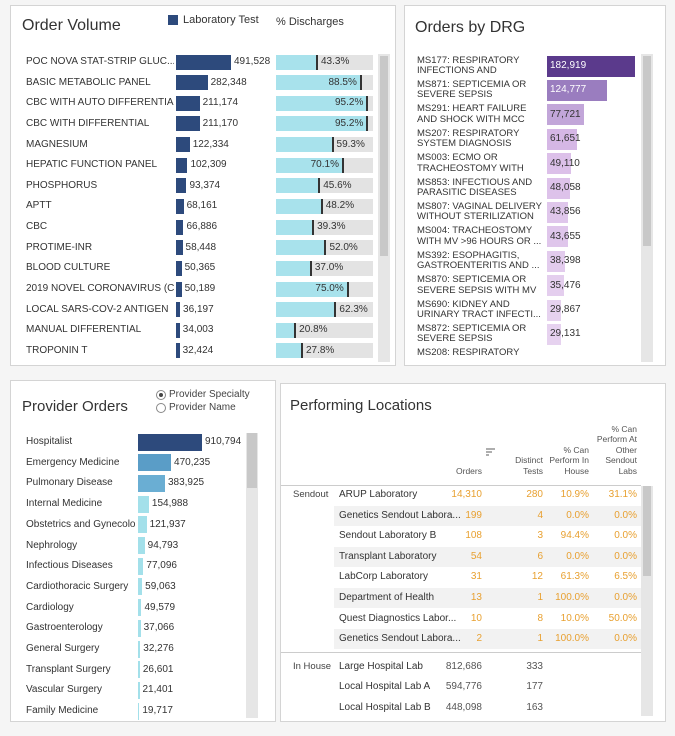 The image size is (675, 736). What do you see at coordinates (100, 103) in the screenshot?
I see `category-label: CBC WITH AUTO DIFFERENTIAL` at bounding box center [100, 103].